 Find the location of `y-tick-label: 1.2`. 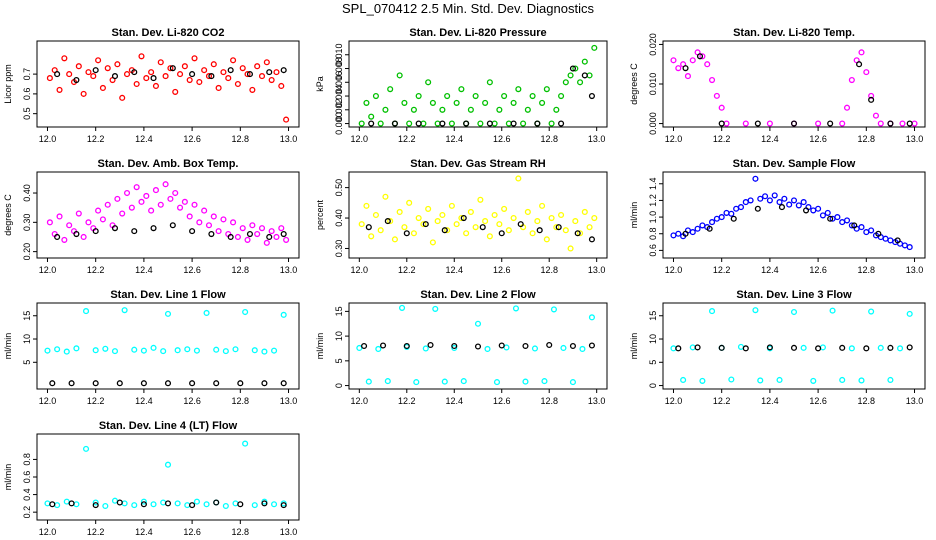

y-tick-label: 1.2 is located at coordinates (653, 200).